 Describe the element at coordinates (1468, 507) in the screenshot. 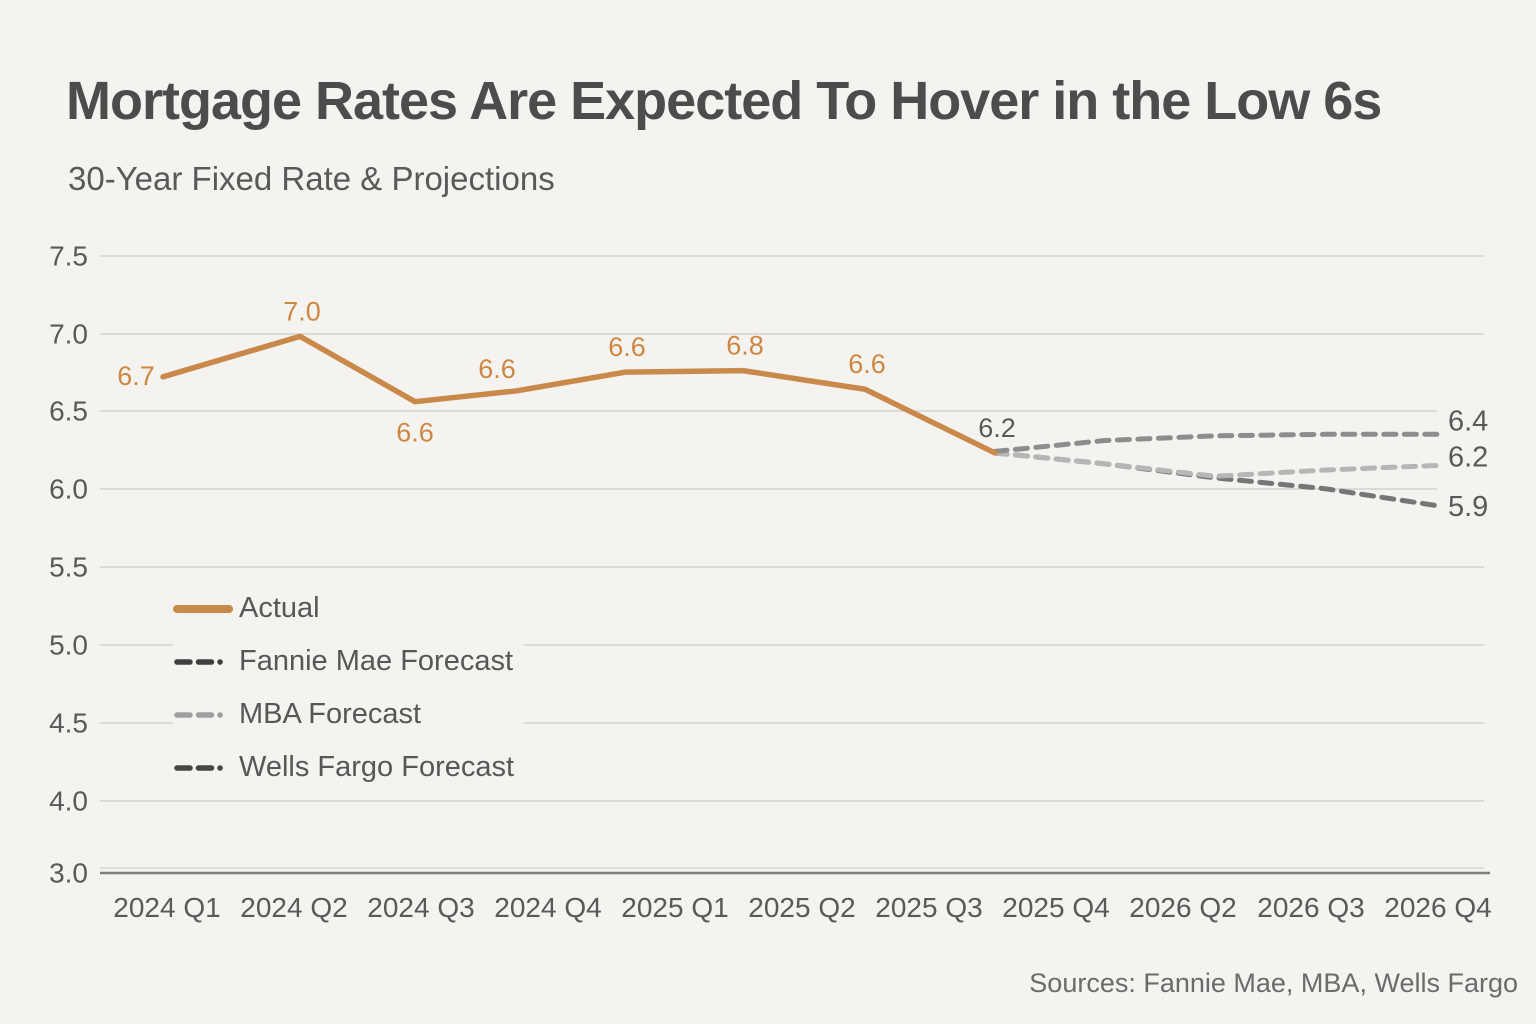

I see `series-end-label: 5.9` at that location.